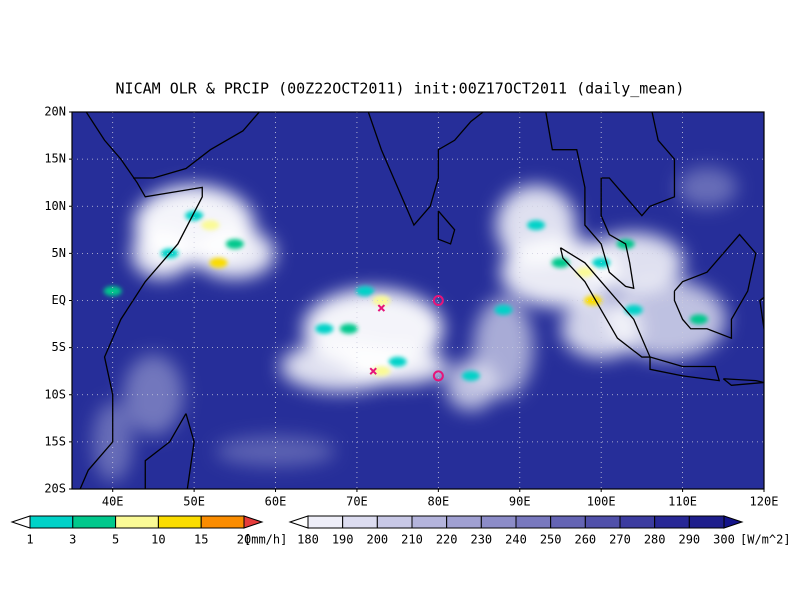 Image resolution: width=800 pixels, height=600 pixels. What do you see at coordinates (158, 540) in the screenshot?
I see `colorbar-label: 10` at bounding box center [158, 540].